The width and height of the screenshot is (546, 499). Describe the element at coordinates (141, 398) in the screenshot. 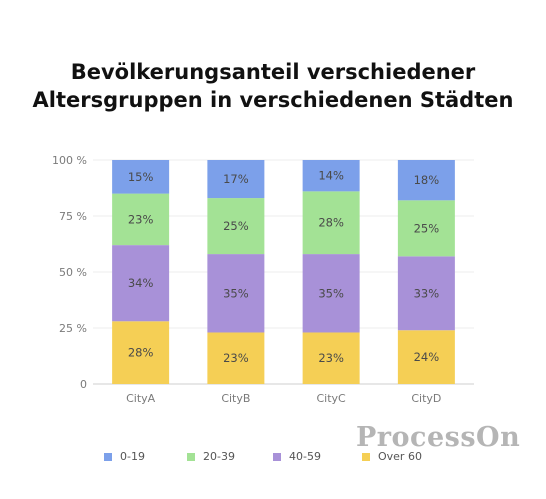

I see `x-tick-label: CityA` at that location.